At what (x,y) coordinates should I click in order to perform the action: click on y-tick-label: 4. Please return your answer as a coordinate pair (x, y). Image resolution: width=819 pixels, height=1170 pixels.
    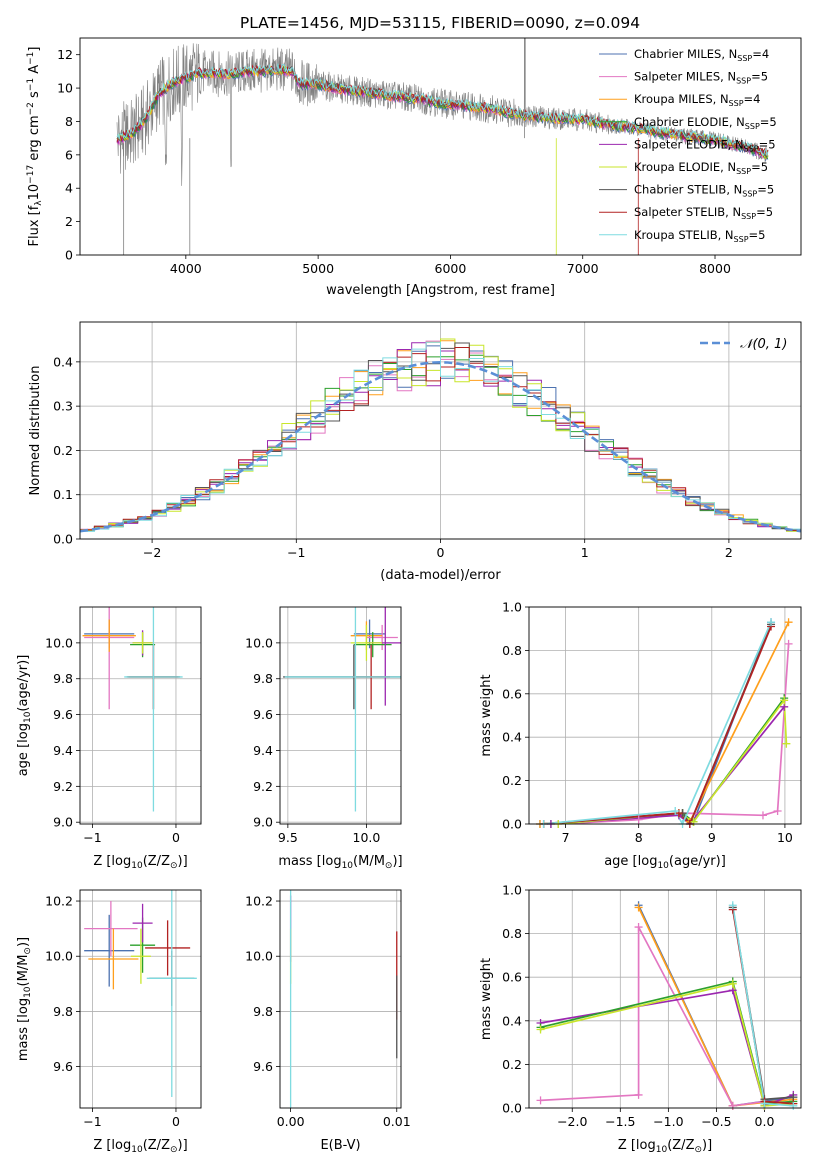
    Looking at the image, I should click on (69, 188).